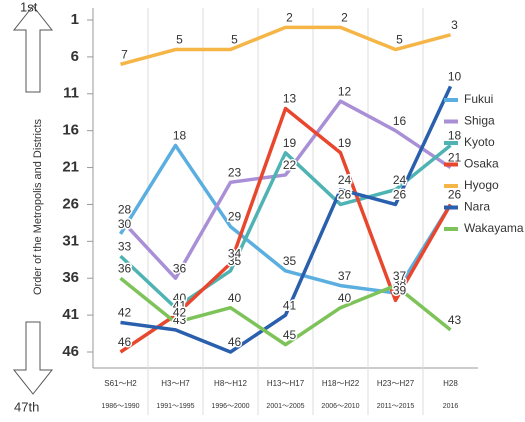 Image resolution: width=525 pixels, height=422 pixels. What do you see at coordinates (479, 142) in the screenshot?
I see `legend-label: Kyoto` at bounding box center [479, 142].